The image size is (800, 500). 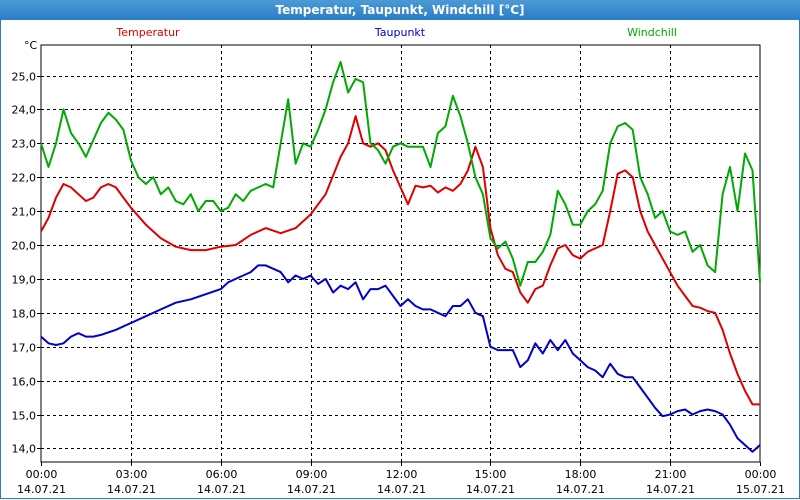 What do you see at coordinates (652, 32) in the screenshot?
I see `legend-windchill: Windchill` at bounding box center [652, 32].